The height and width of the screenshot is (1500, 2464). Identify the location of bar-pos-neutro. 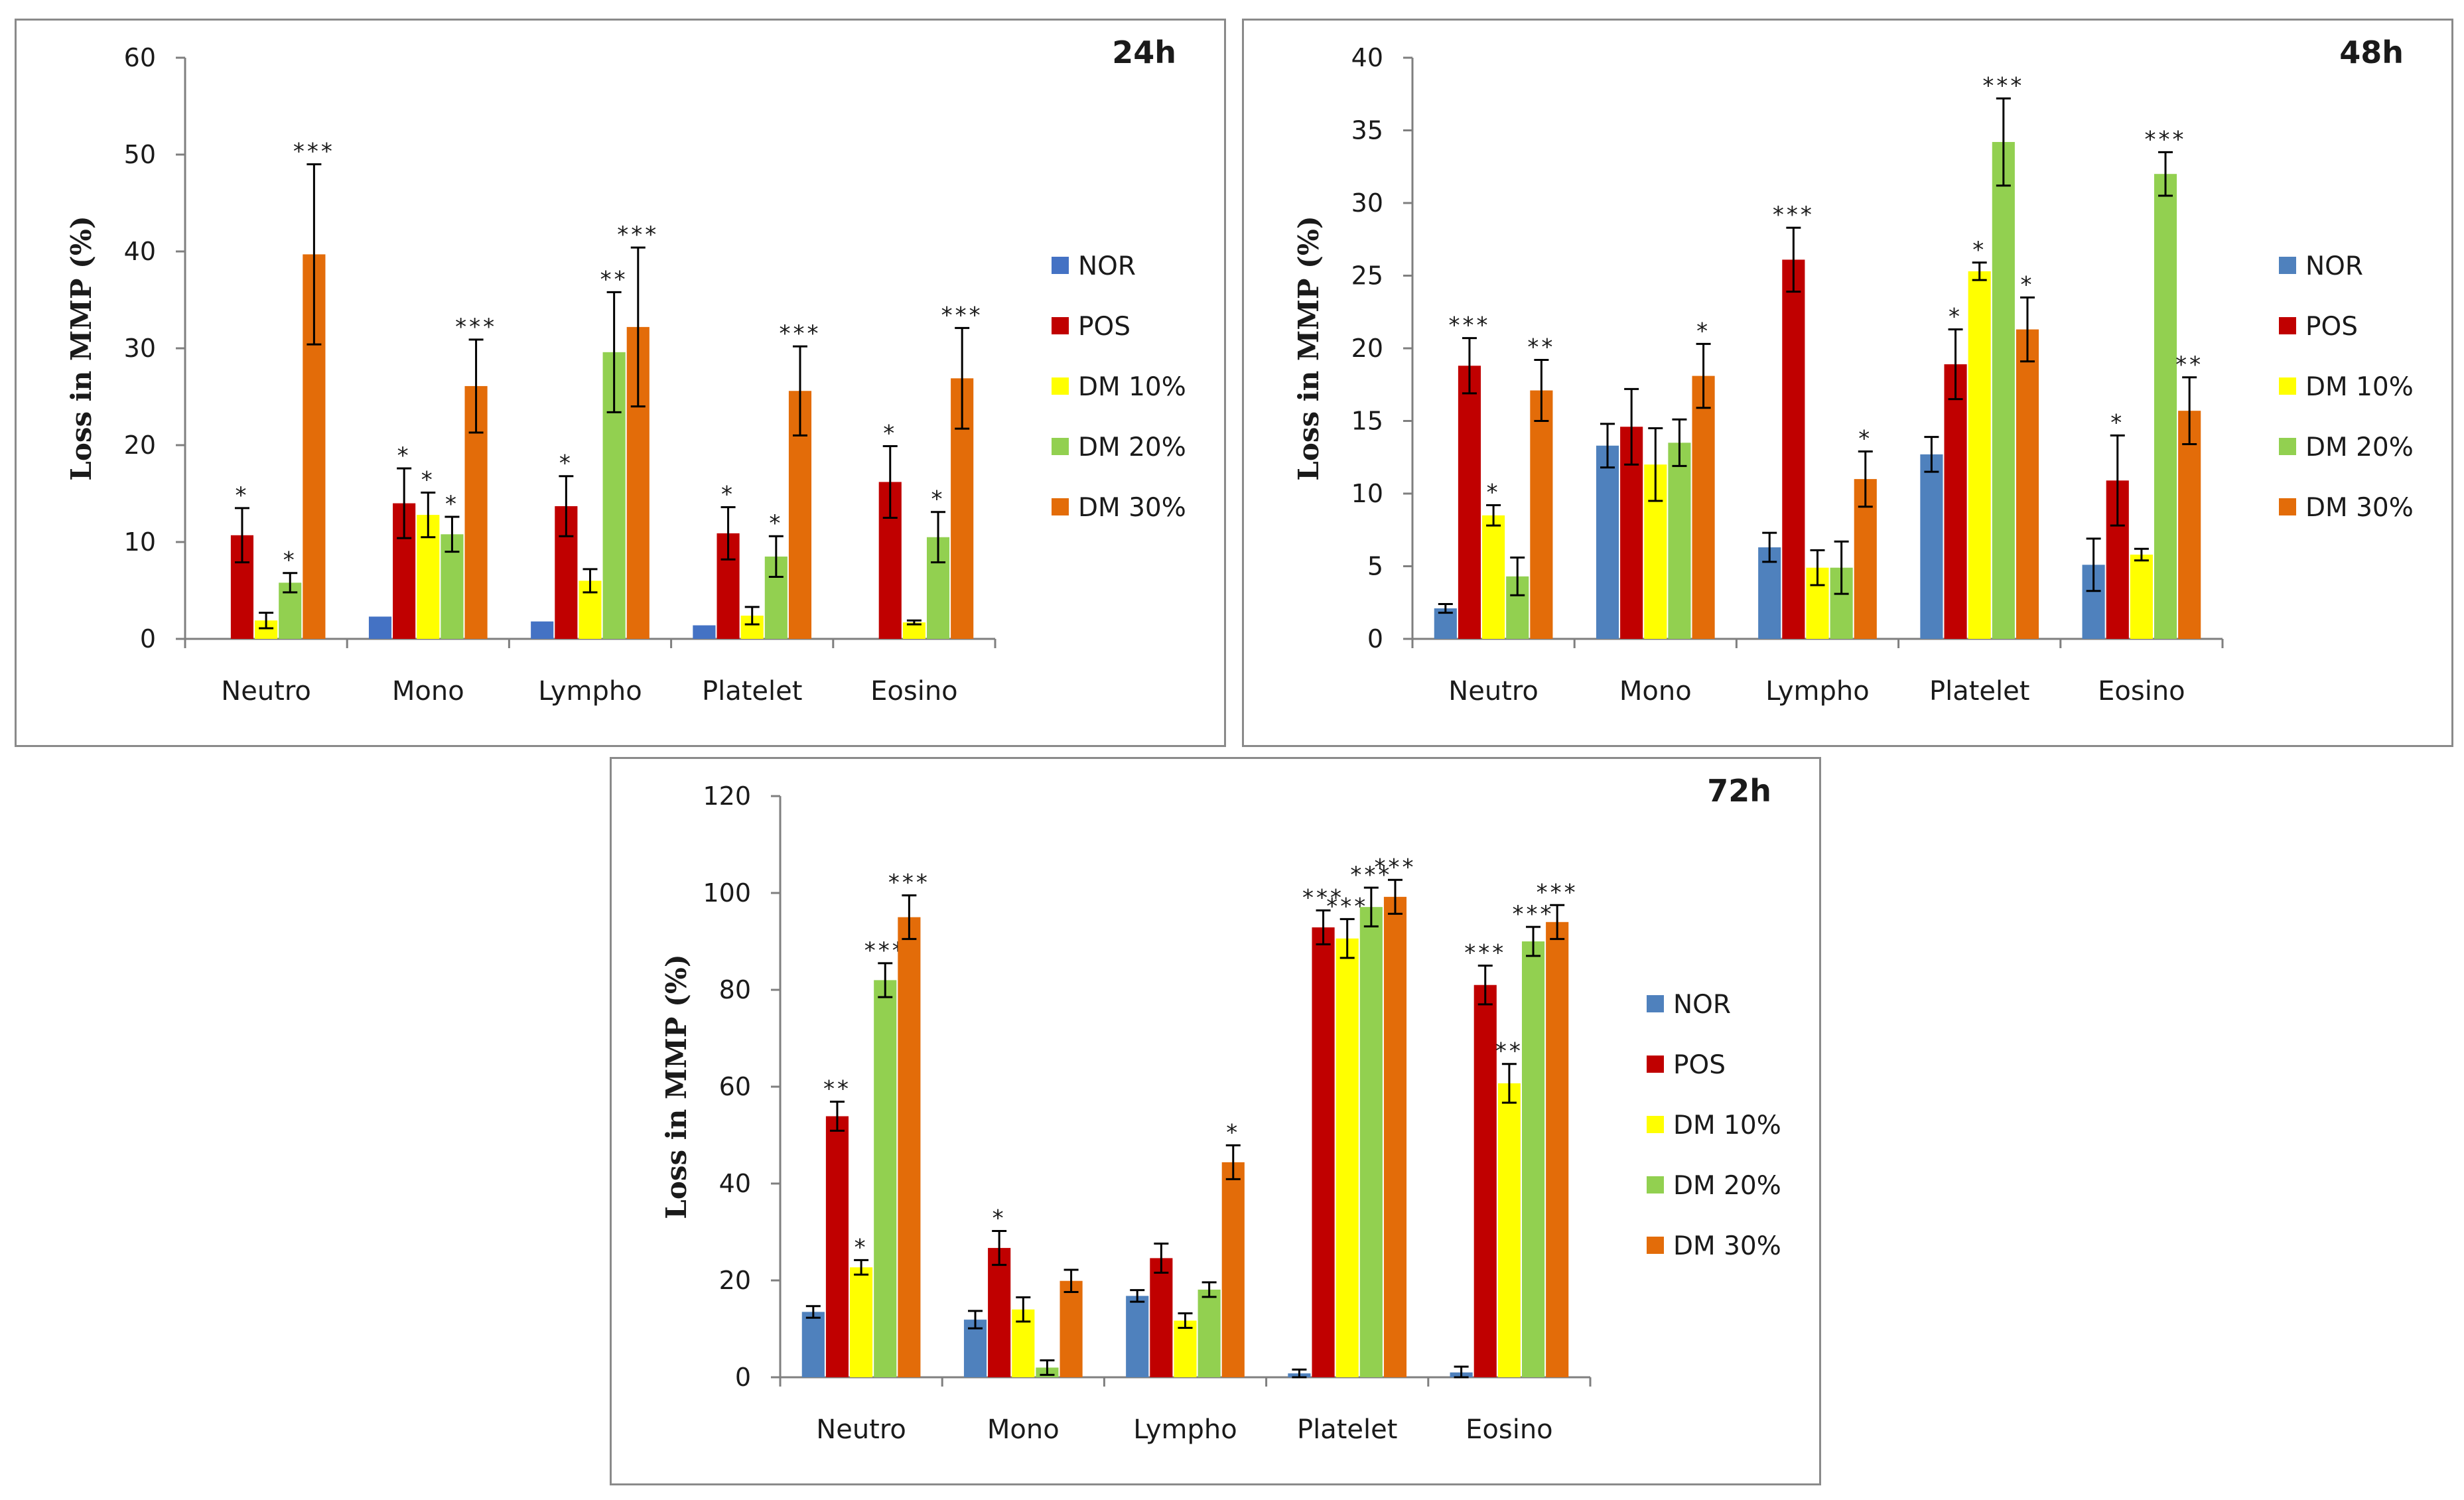
(837, 1246).